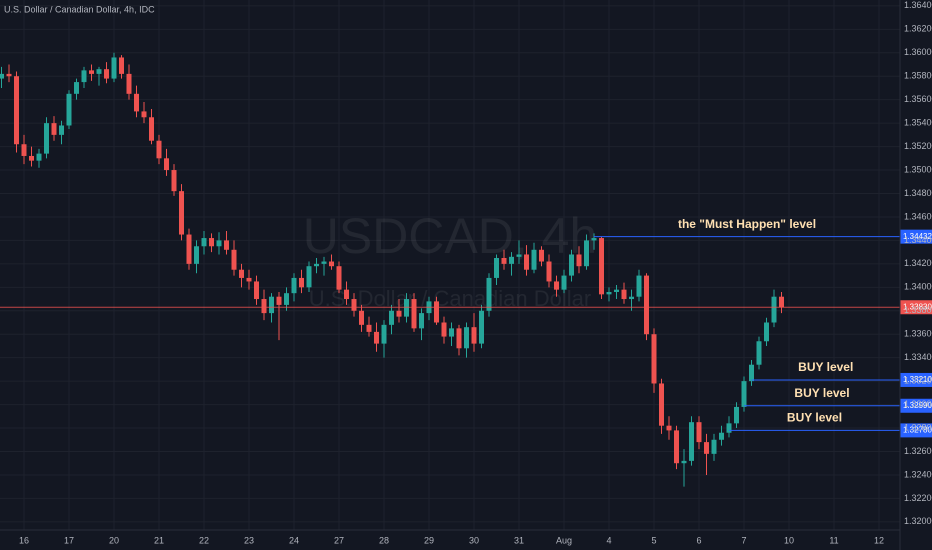 The image size is (932, 550). Describe the element at coordinates (918, 334) in the screenshot. I see `y-tick-label: 1.33600` at that location.